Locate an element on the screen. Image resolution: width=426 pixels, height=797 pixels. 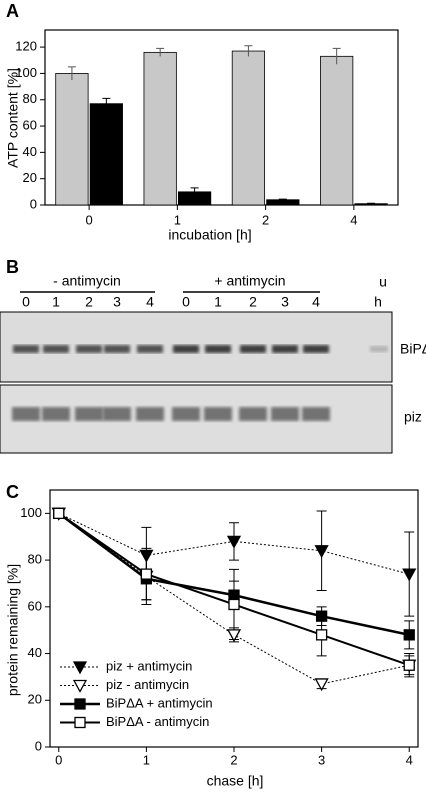
legend-label: piz - antimycin is located at coordinates (147, 684).